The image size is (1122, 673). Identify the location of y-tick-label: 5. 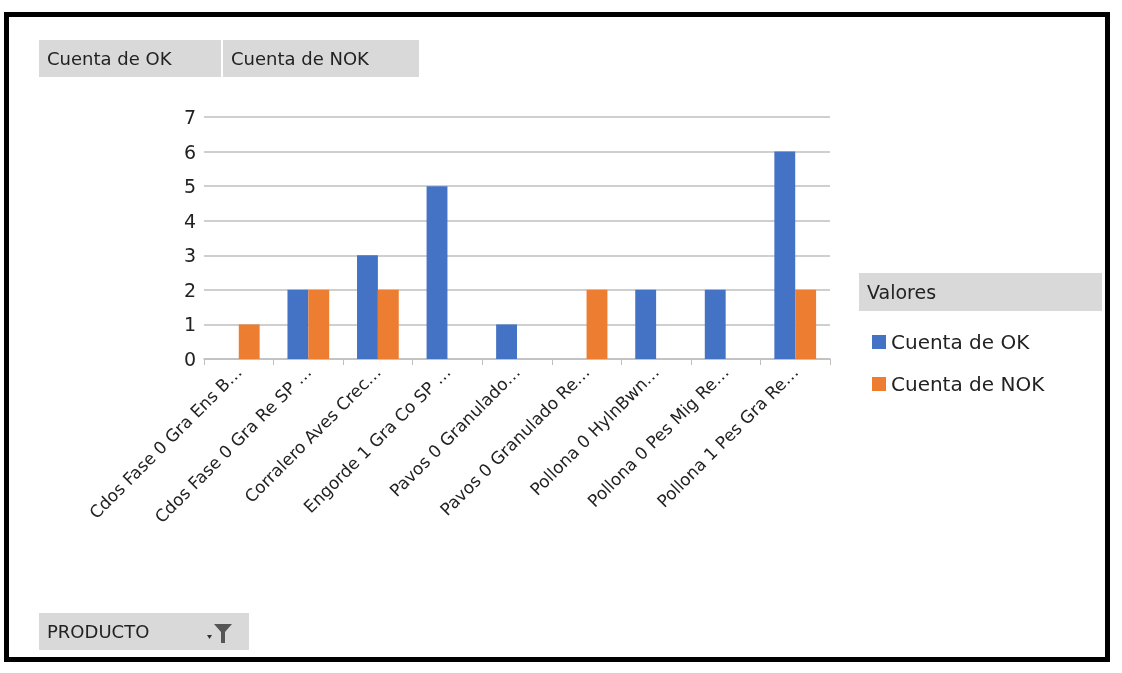
(189, 186).